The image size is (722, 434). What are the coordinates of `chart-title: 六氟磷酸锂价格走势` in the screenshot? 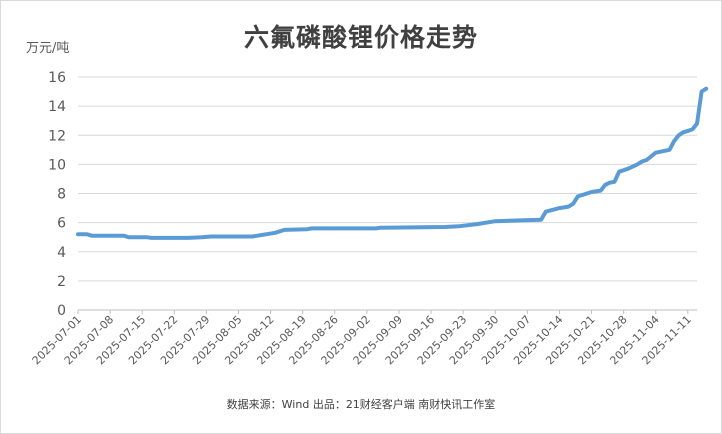 It's located at (360, 37).